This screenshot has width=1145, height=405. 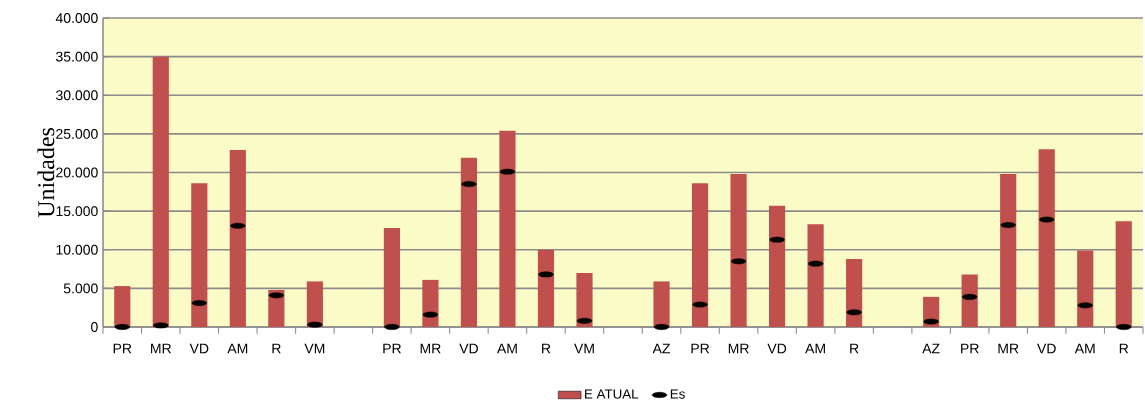 I want to click on y-tick-label: 10.000, so click(x=77, y=249).